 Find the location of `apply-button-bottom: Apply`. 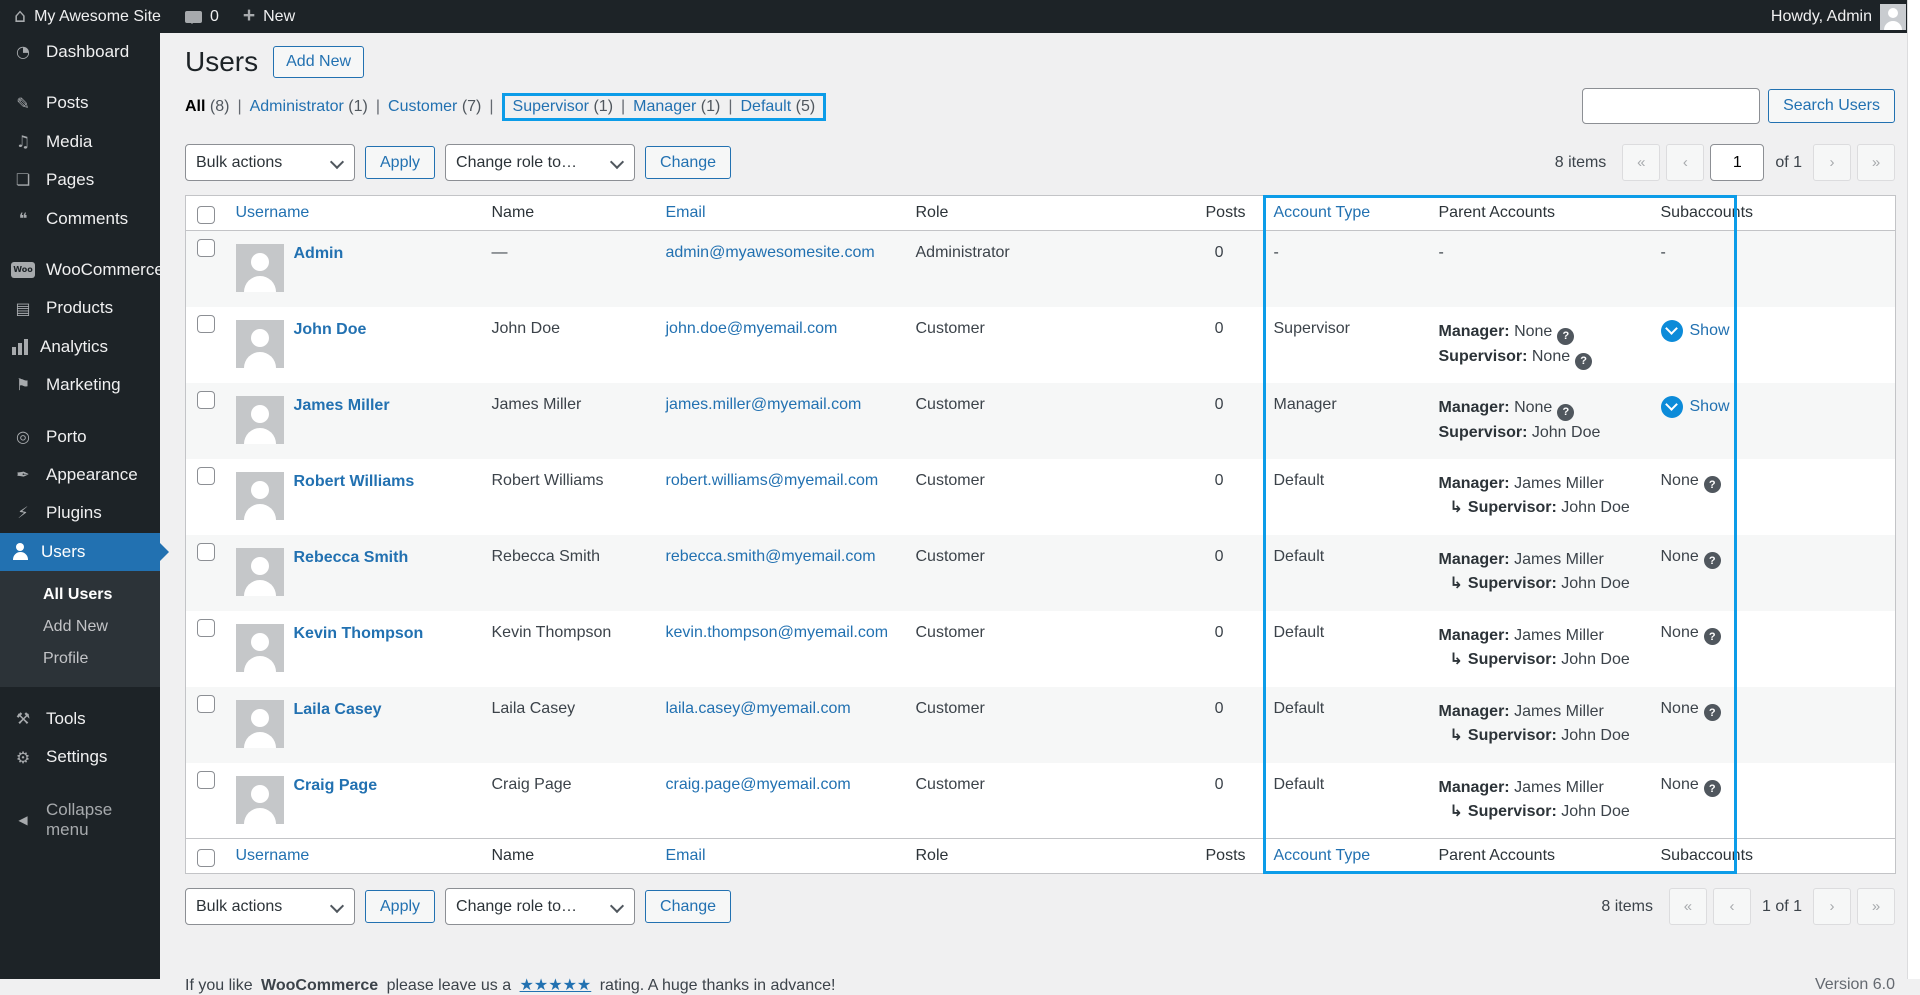

apply-button-bottom: Apply is located at coordinates (400, 906).